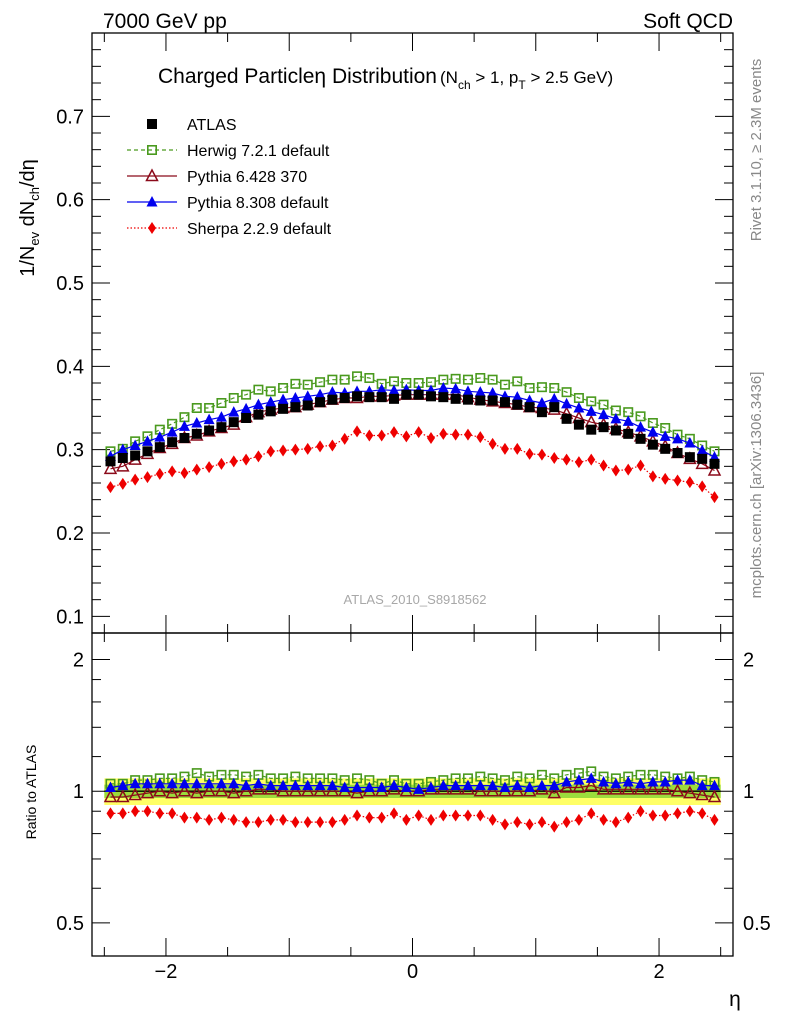 The height and width of the screenshot is (1024, 786). I want to click on legend-label: Pythia 6.428 370, so click(247, 177).